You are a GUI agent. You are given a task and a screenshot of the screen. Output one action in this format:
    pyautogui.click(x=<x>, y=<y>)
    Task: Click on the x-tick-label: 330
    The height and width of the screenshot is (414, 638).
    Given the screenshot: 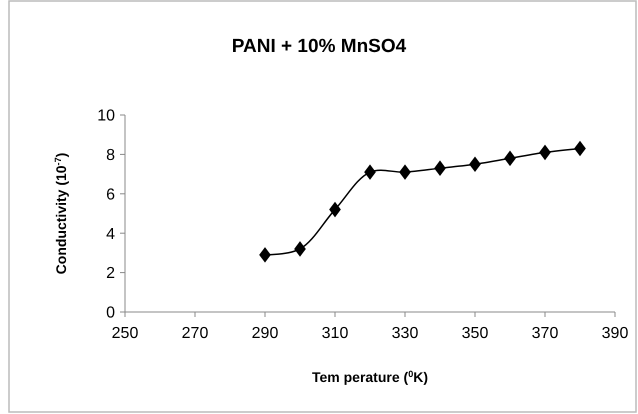 What is the action you would take?
    pyautogui.click(x=405, y=333)
    